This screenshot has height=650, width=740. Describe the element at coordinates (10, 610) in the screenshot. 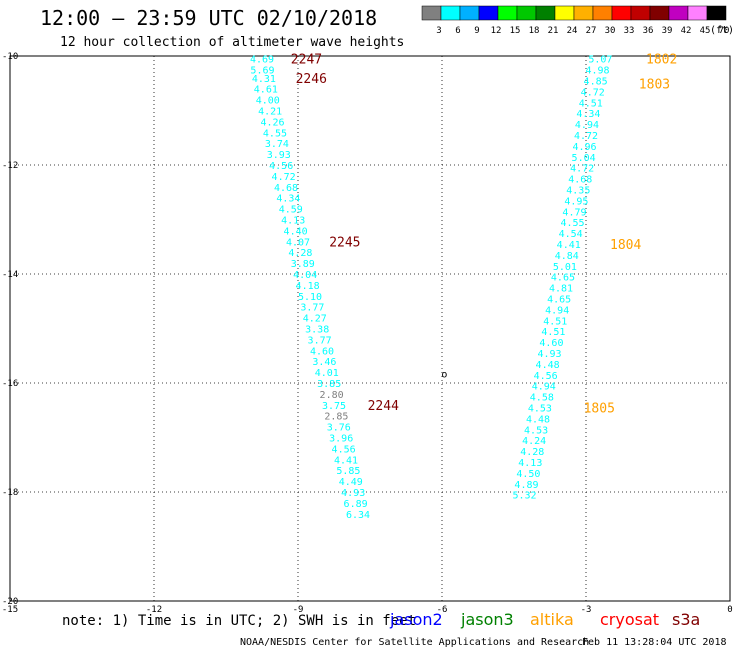

I see `x-tick-label: -15` at that location.